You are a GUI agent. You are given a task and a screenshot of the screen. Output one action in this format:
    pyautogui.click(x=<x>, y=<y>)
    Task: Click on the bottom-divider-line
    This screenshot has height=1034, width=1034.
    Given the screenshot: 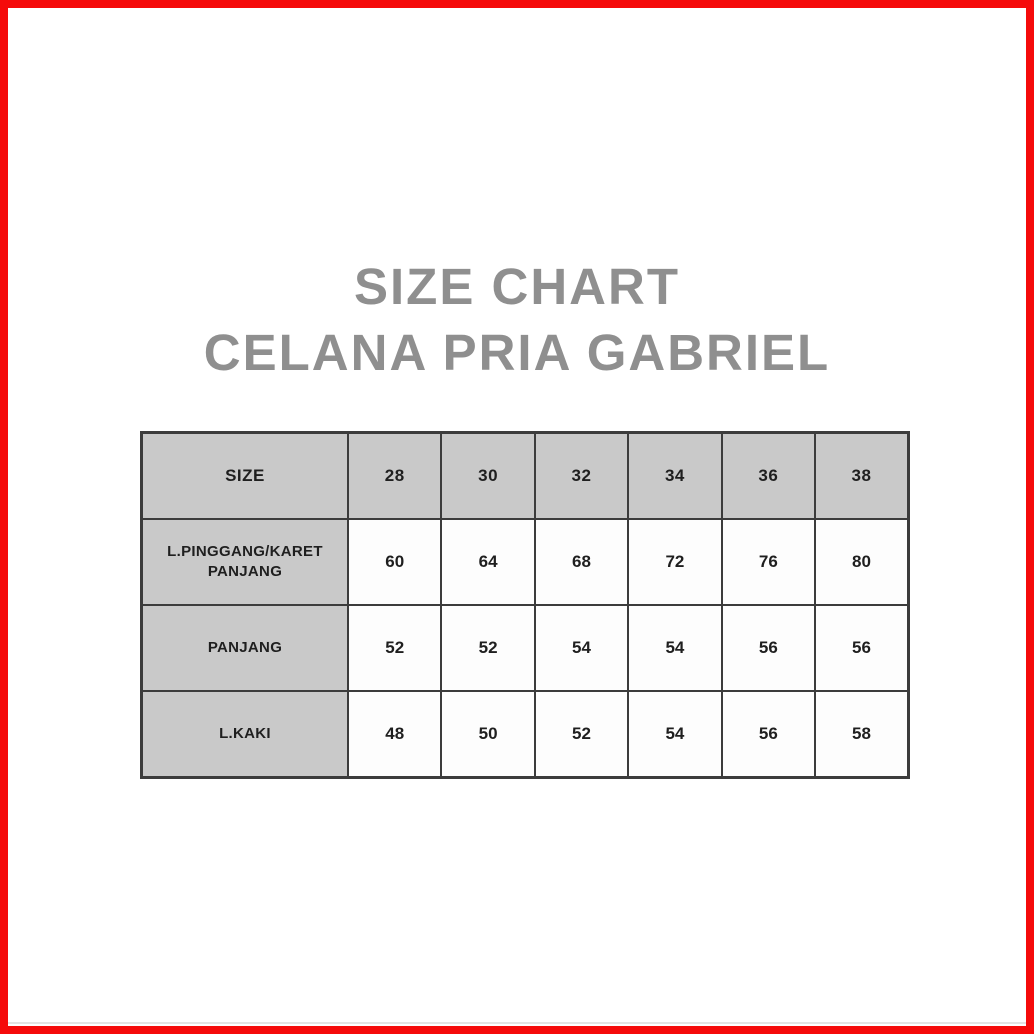 What is the action you would take?
    pyautogui.click(x=517, y=1023)
    